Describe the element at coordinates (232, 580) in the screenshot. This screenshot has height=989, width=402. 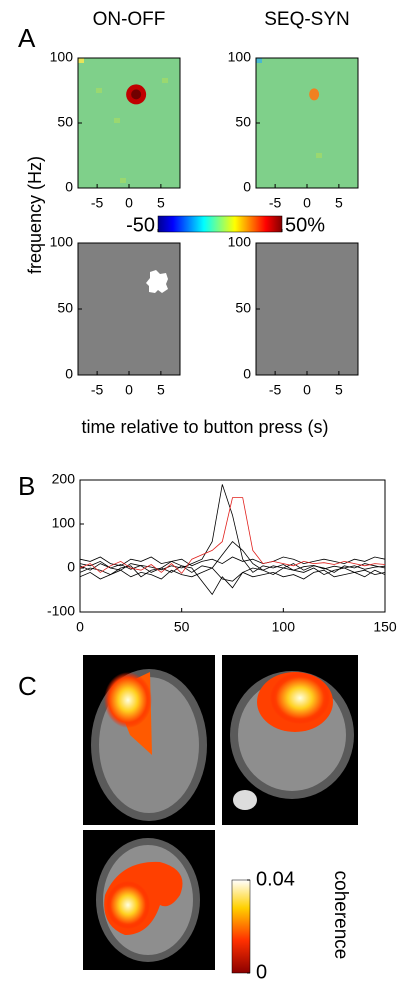
I see `line-series` at that location.